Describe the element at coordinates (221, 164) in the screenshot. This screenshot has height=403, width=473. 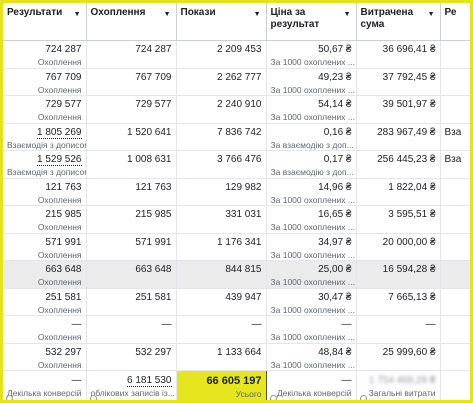
I see `impressions-cell: 3 766 476` at that location.